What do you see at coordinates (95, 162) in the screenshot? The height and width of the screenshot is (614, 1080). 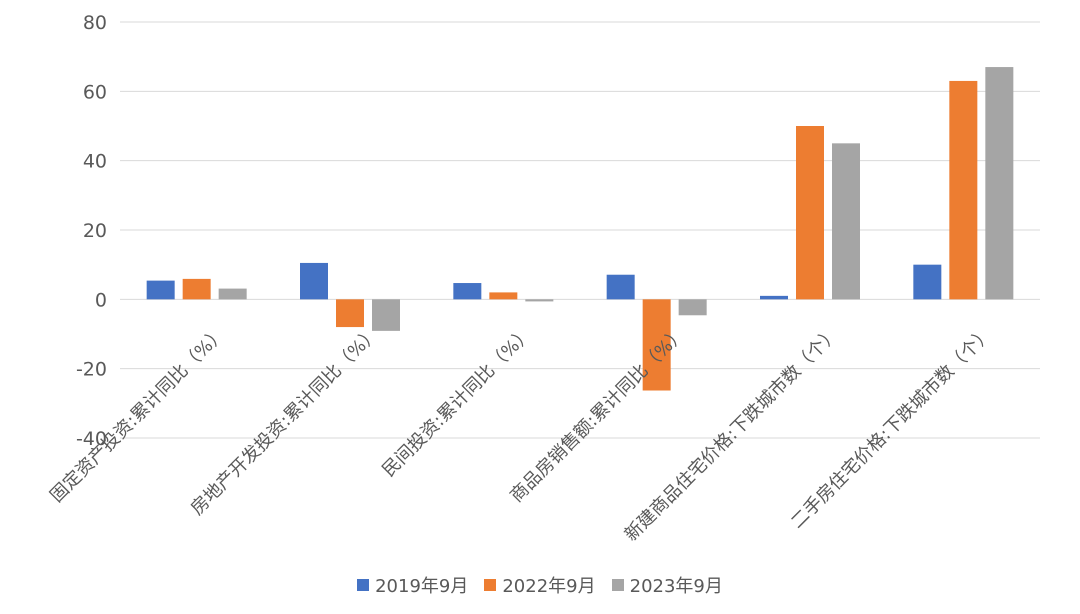 I see `y-tick-label: 40` at bounding box center [95, 162].